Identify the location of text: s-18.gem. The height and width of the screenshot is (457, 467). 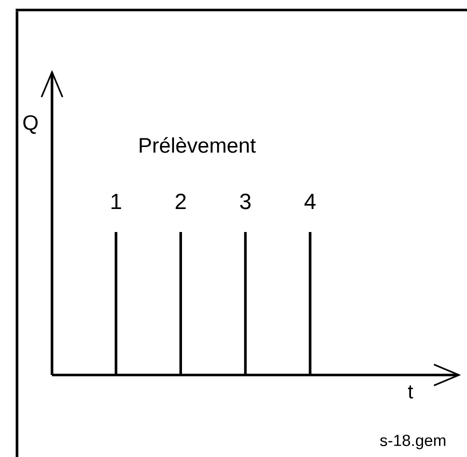
(413, 442).